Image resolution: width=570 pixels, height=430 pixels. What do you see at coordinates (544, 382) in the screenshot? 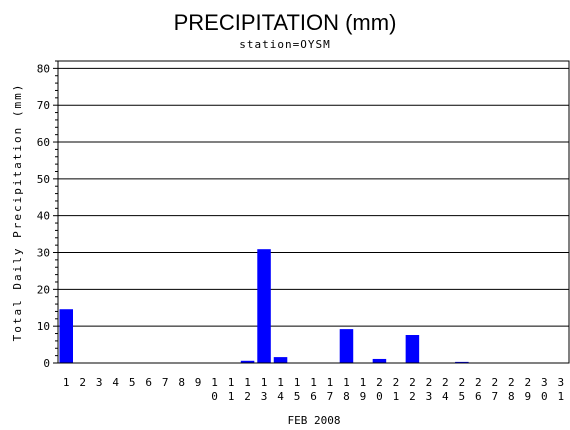
I see `x-tick-label-30-part1: 3` at bounding box center [544, 382].